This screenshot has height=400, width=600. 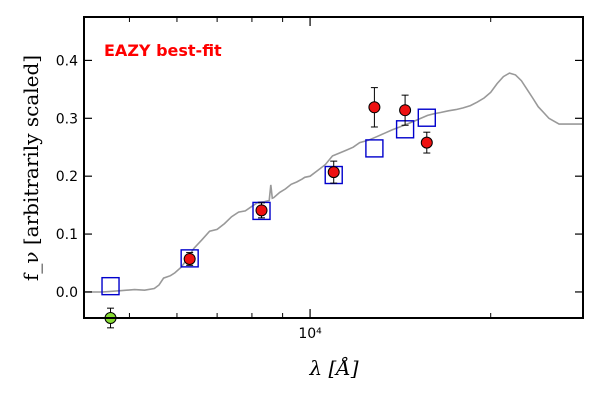 What do you see at coordinates (67, 61) in the screenshot?
I see `y-tick-label: 0.4` at bounding box center [67, 61].